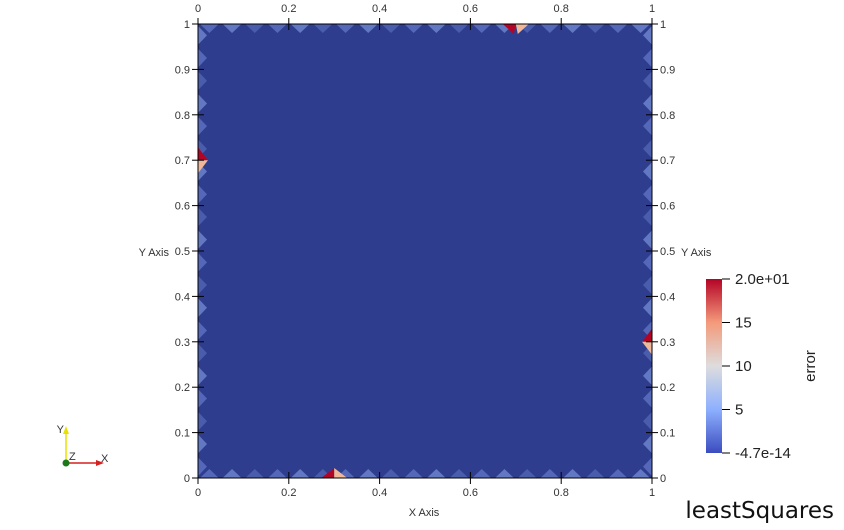  What do you see at coordinates (667, 70) in the screenshot?
I see `y-tick-label-right: 0.9` at bounding box center [667, 70].